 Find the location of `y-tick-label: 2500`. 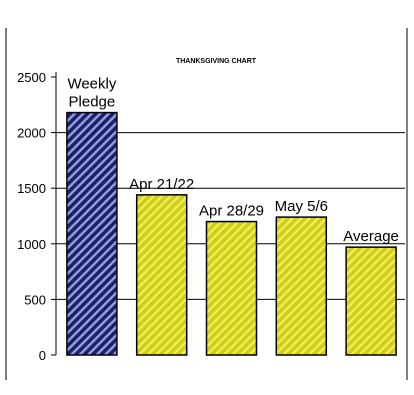

y-tick-label: 2500 is located at coordinates (31, 77).